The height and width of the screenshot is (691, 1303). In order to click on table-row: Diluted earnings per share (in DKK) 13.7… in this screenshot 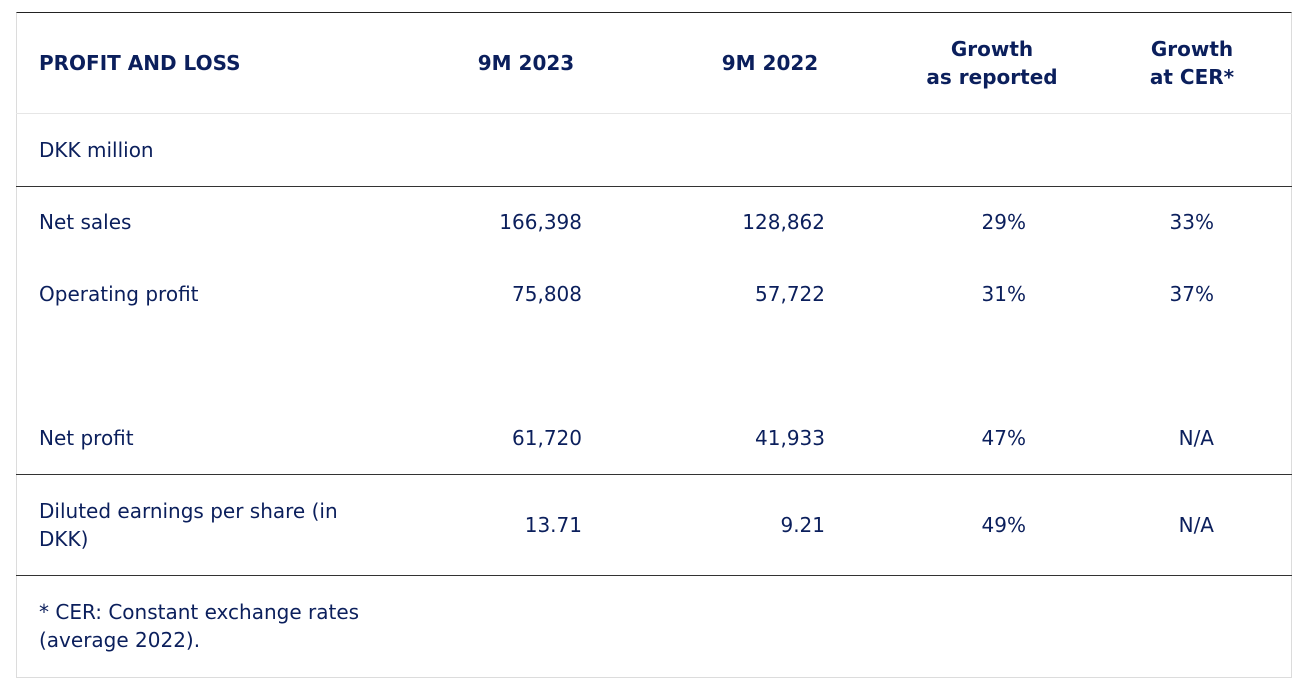, I will do `click(654, 525)`.